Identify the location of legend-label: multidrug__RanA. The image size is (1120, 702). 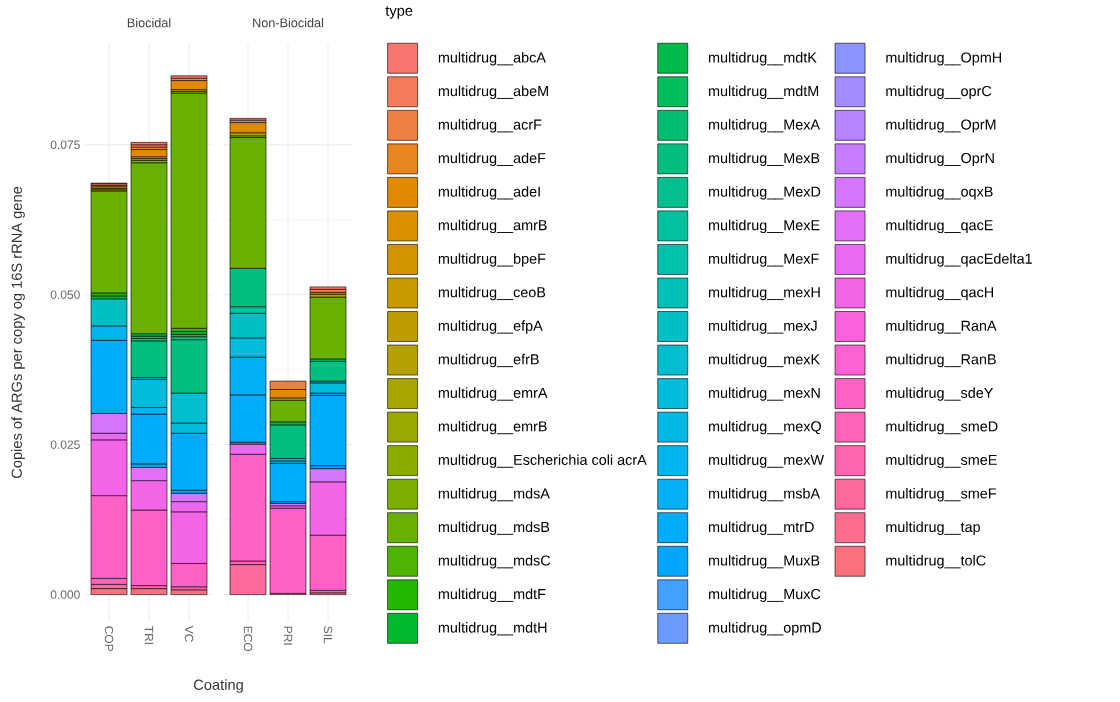
(941, 327).